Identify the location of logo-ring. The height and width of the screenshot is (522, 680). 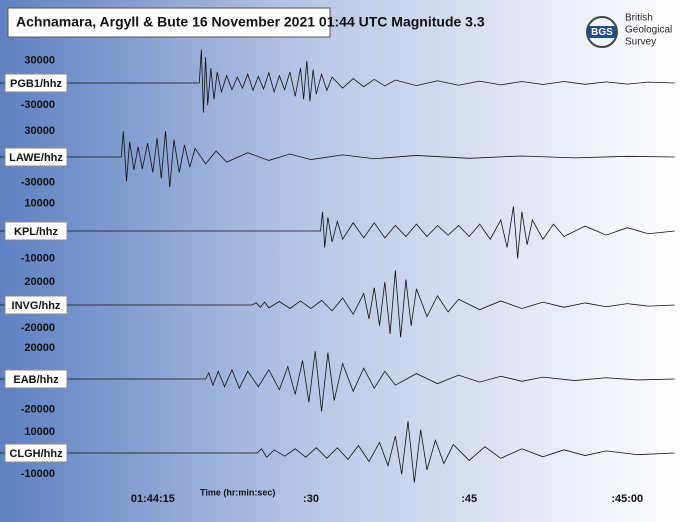
(602, 32).